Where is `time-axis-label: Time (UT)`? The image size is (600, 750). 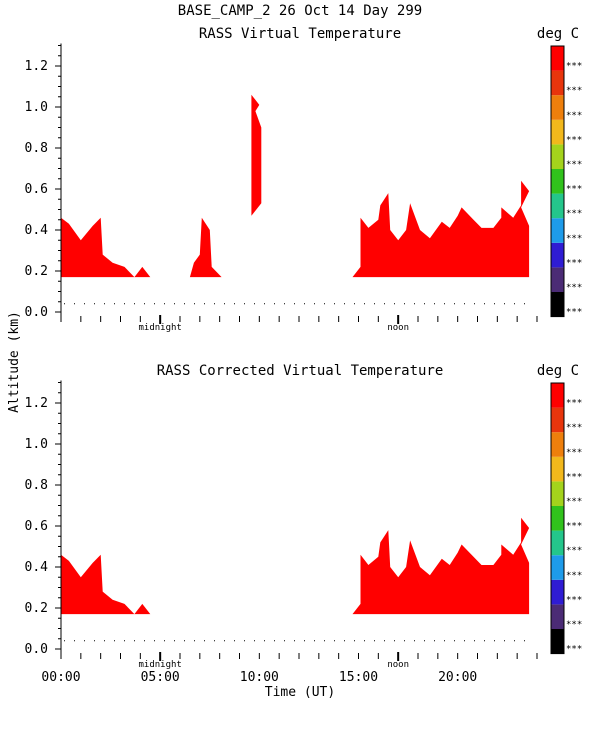 time-axis-label: Time (UT) is located at coordinates (300, 692).